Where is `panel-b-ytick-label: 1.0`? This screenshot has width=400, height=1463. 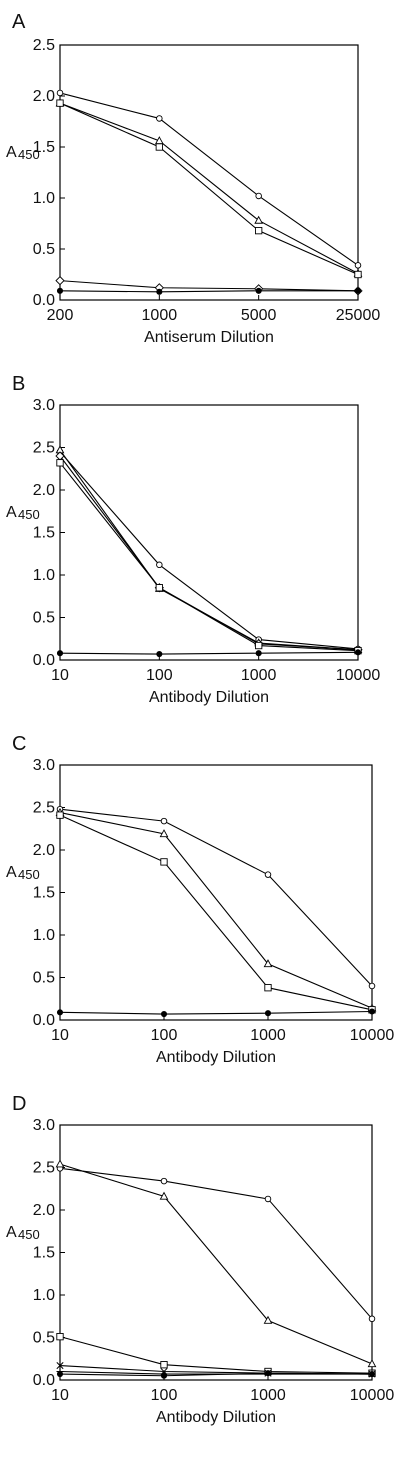 panel-b-ytick-label: 1.0 is located at coordinates (44, 575).